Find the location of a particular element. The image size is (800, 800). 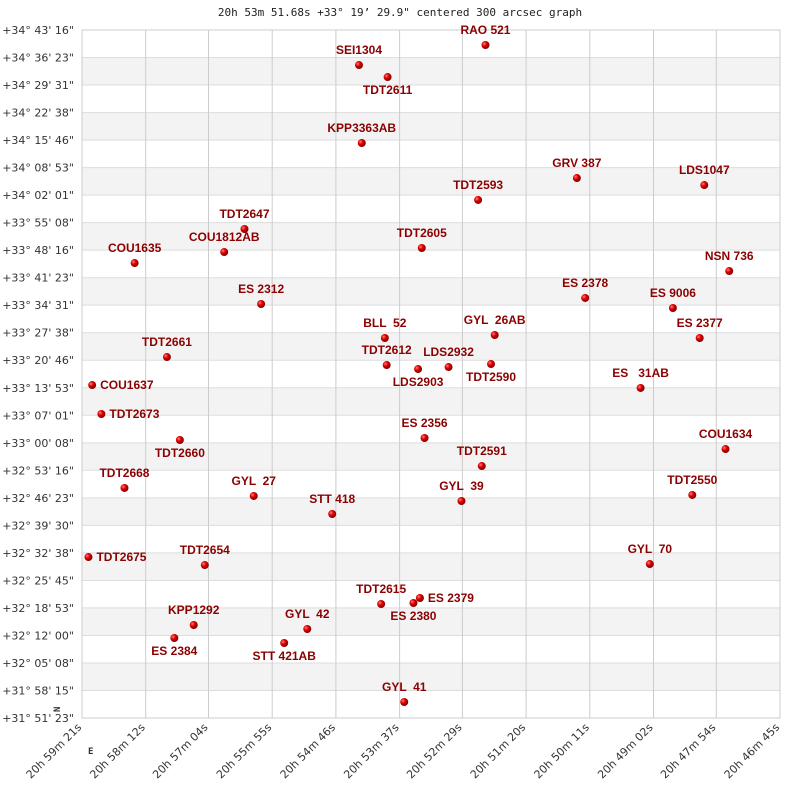

star-label: ES 2379 is located at coordinates (451, 598).